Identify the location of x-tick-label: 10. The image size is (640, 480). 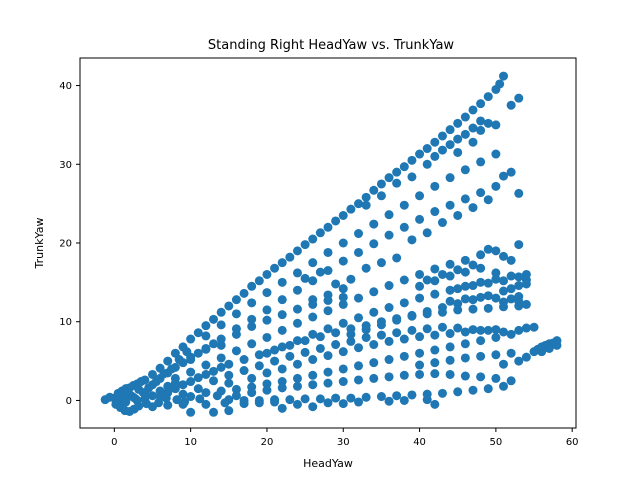
(190, 442).